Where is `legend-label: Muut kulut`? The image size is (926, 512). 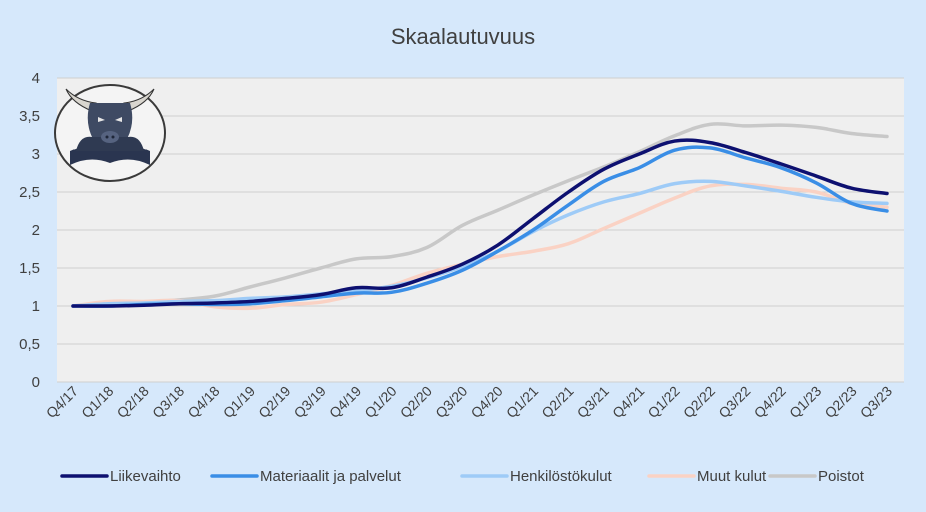
legend-label: Muut kulut is located at coordinates (732, 476).